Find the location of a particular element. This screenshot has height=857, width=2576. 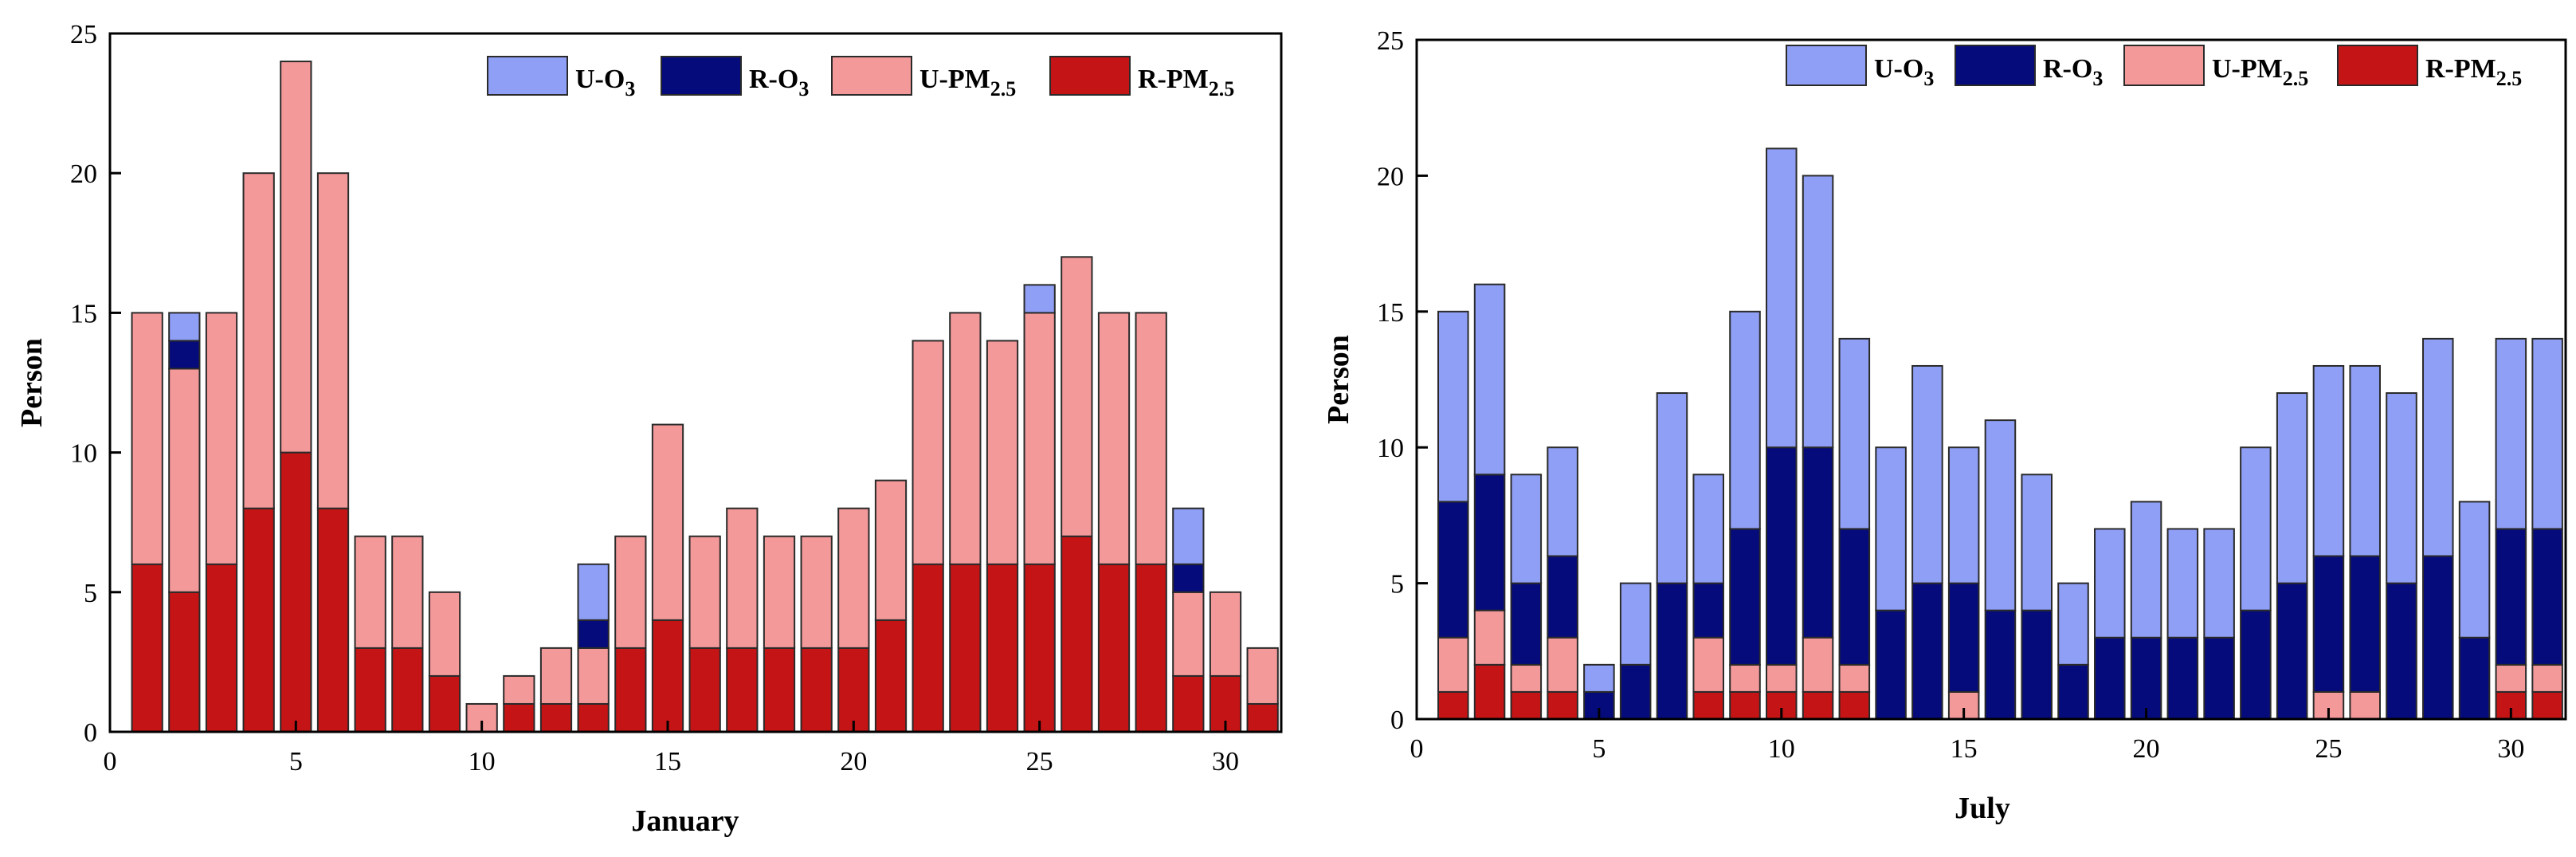

january-y-tick-label: 25 is located at coordinates (83, 34).